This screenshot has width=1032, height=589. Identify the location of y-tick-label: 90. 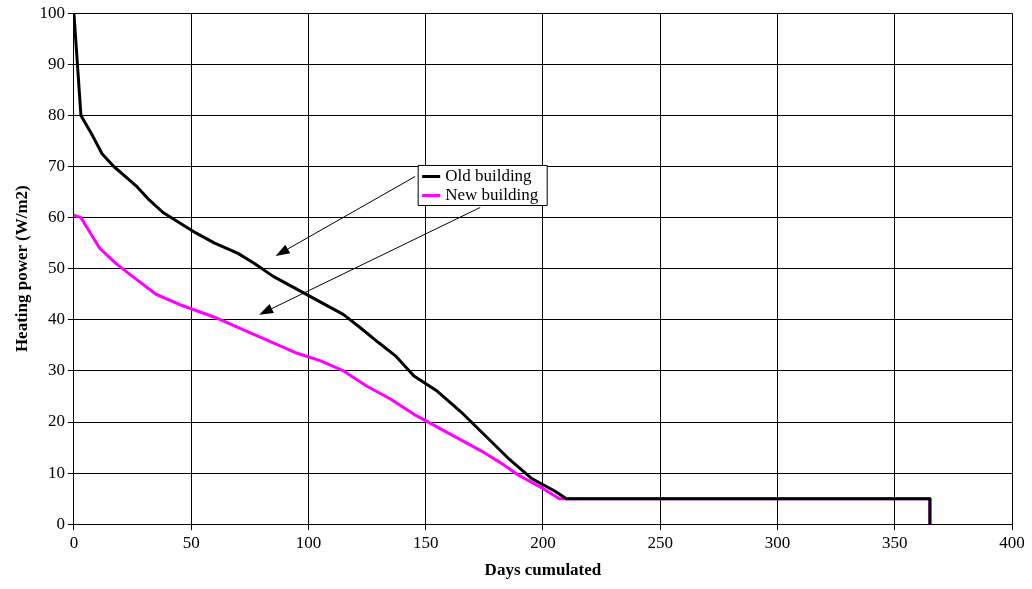
(56, 63).